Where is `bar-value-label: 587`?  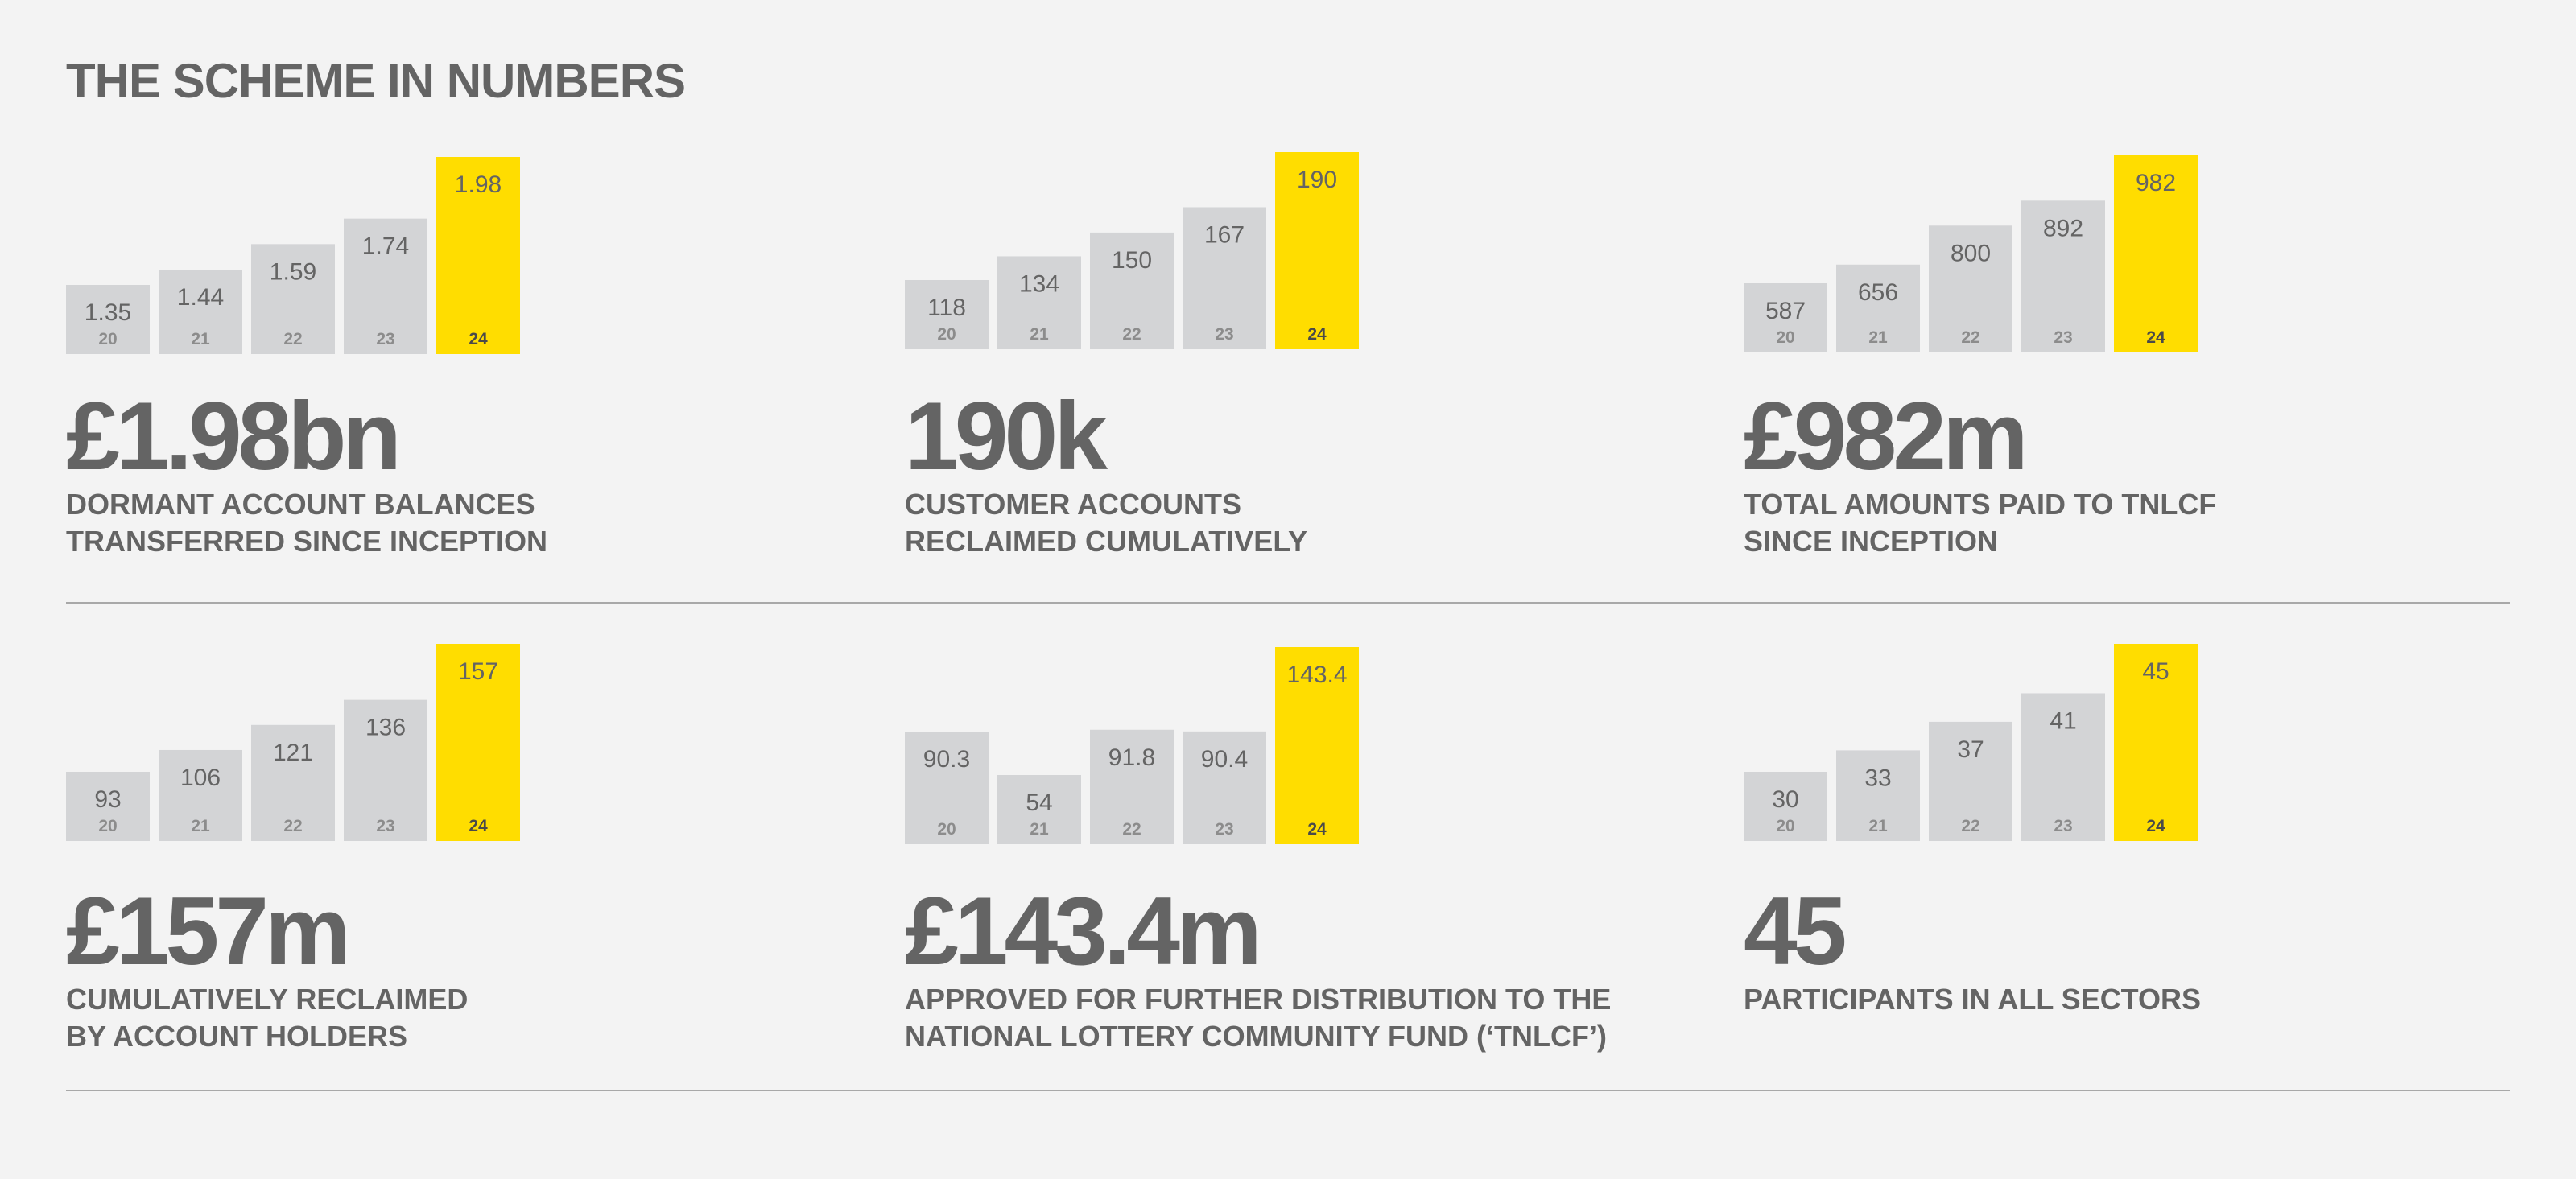 bar-value-label: 587 is located at coordinates (1785, 311).